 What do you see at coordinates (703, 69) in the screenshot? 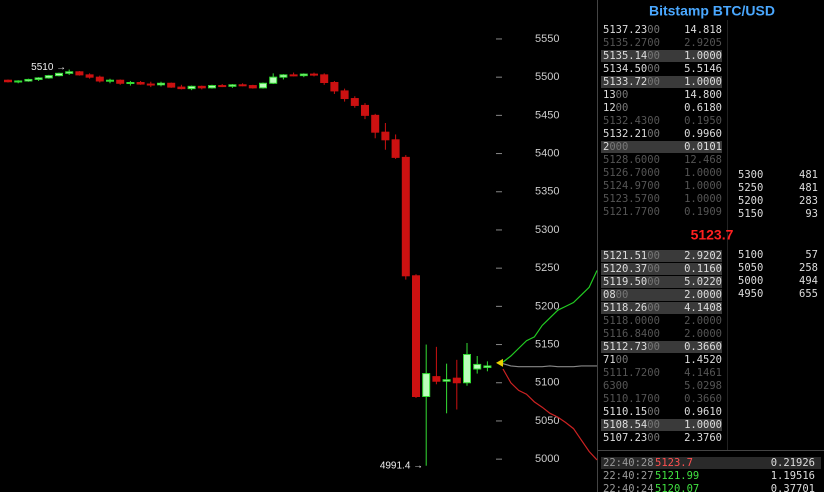
I see `order-size: 5.5146` at bounding box center [703, 69].